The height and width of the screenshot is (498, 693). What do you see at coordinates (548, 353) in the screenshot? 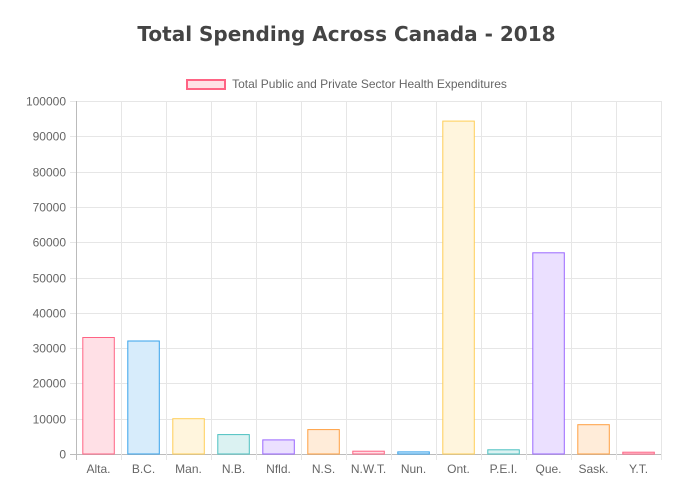
I see `bar-que` at bounding box center [548, 353].